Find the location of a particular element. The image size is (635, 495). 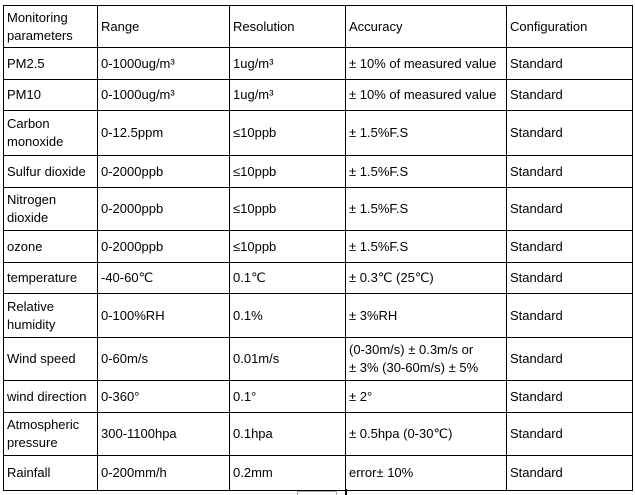

header-range: Range is located at coordinates (163, 26).